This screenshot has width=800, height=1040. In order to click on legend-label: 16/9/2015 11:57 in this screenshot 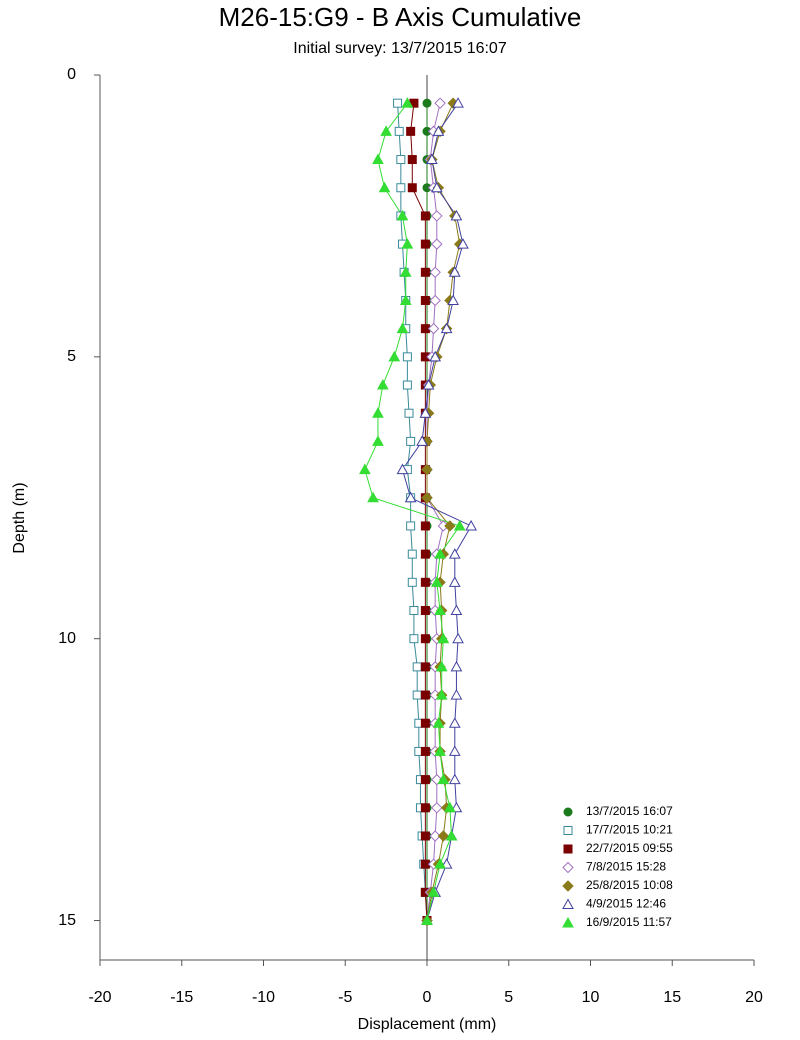, I will do `click(629, 922)`.